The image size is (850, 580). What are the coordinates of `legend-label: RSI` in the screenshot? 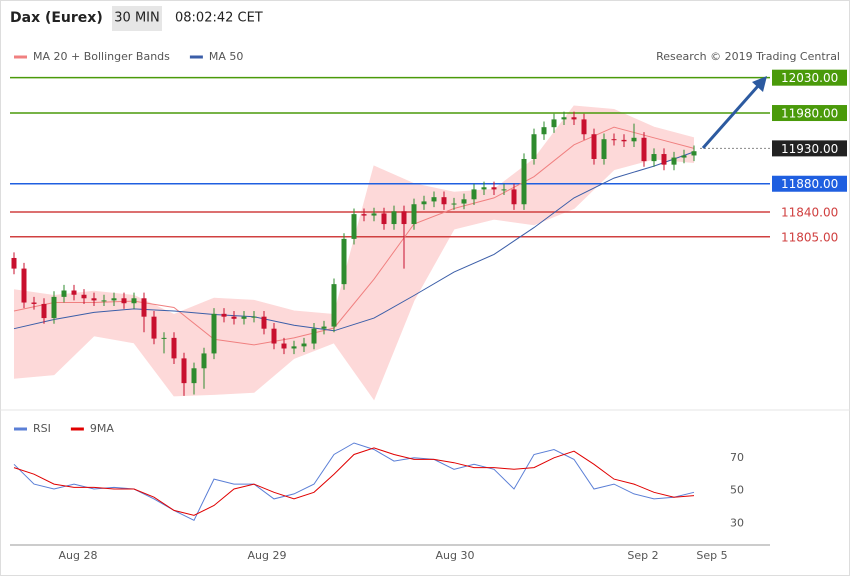 It's located at (42, 428).